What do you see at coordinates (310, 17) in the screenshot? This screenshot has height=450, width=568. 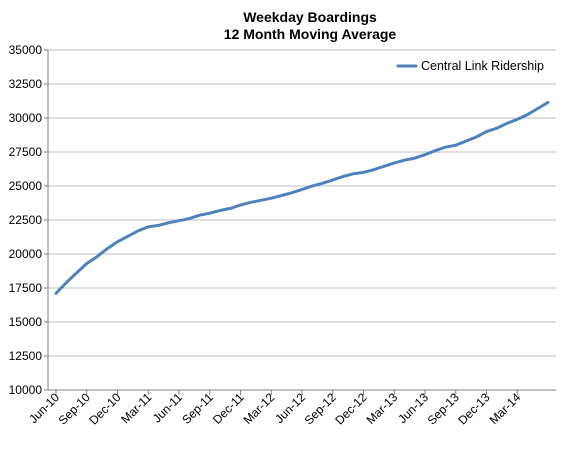 I see `chart-title: Weekday Boardings` at bounding box center [310, 17].